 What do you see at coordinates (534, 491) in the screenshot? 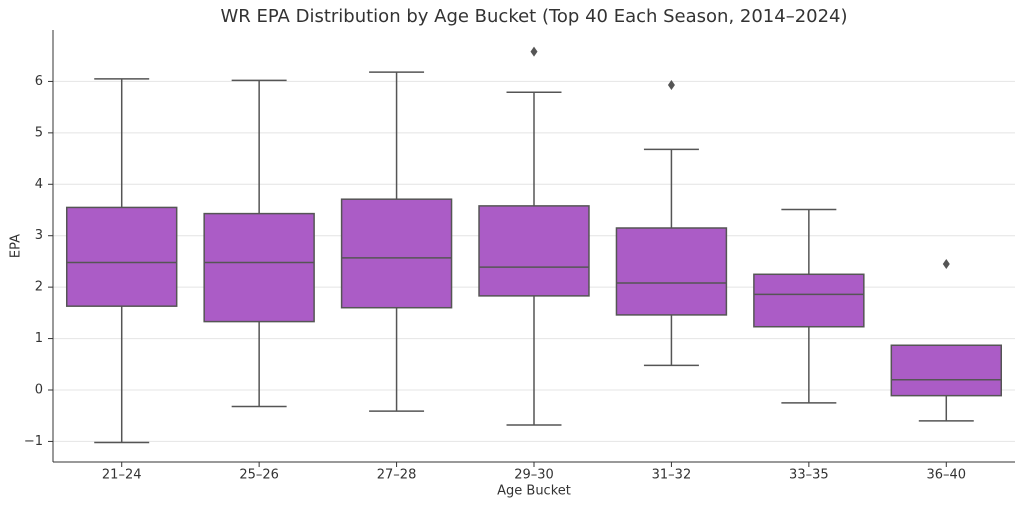
I see `x-axis-label: Age Bucket` at bounding box center [534, 491].